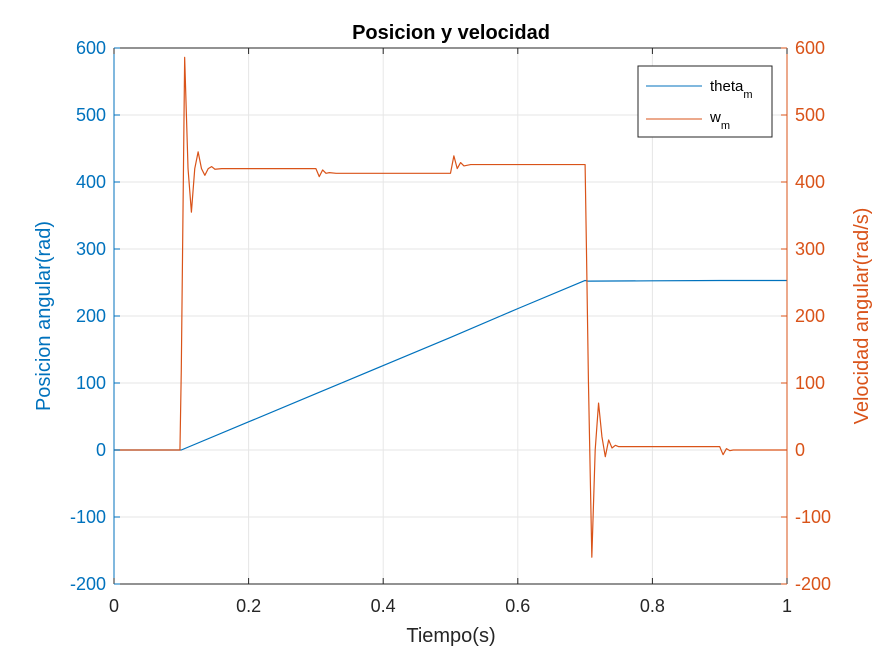  Describe the element at coordinates (810, 316) in the screenshot. I see `right-y-tick-label: 200` at that location.